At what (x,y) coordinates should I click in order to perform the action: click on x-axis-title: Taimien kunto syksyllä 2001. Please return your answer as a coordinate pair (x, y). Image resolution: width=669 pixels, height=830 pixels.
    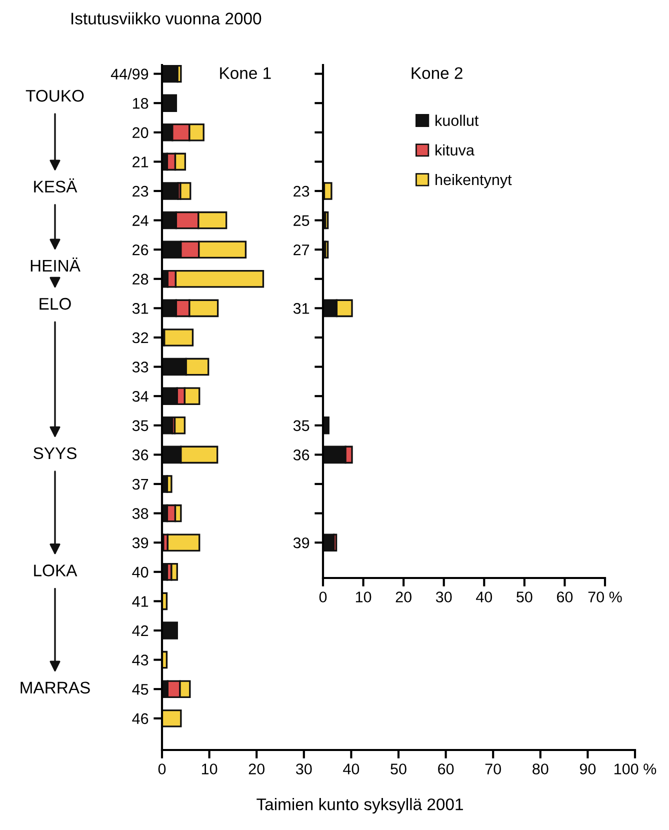
    Looking at the image, I should click on (359, 806).